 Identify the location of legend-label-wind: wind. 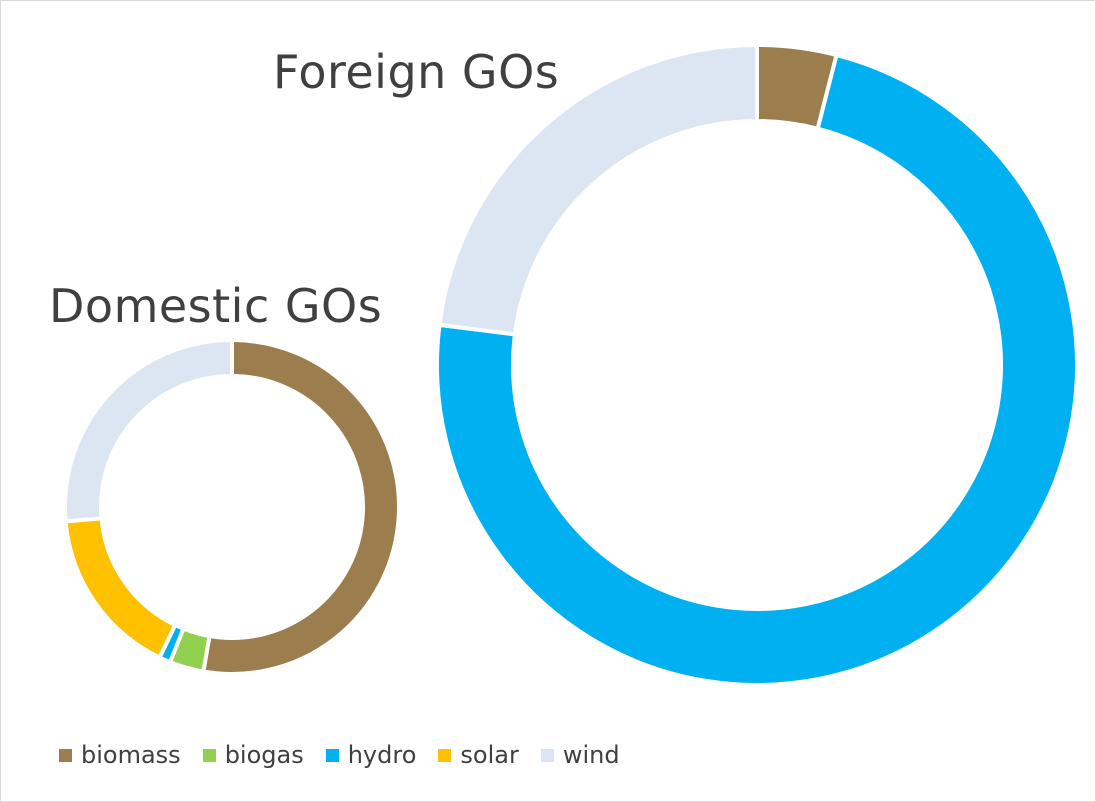
(591, 755).